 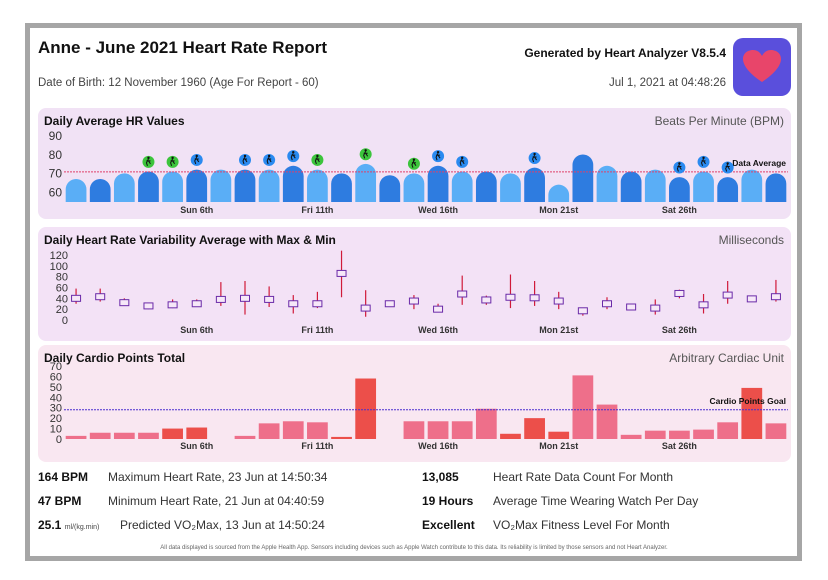 What do you see at coordinates (59, 267) in the screenshot?
I see `y-tick-label: 100` at bounding box center [59, 267].